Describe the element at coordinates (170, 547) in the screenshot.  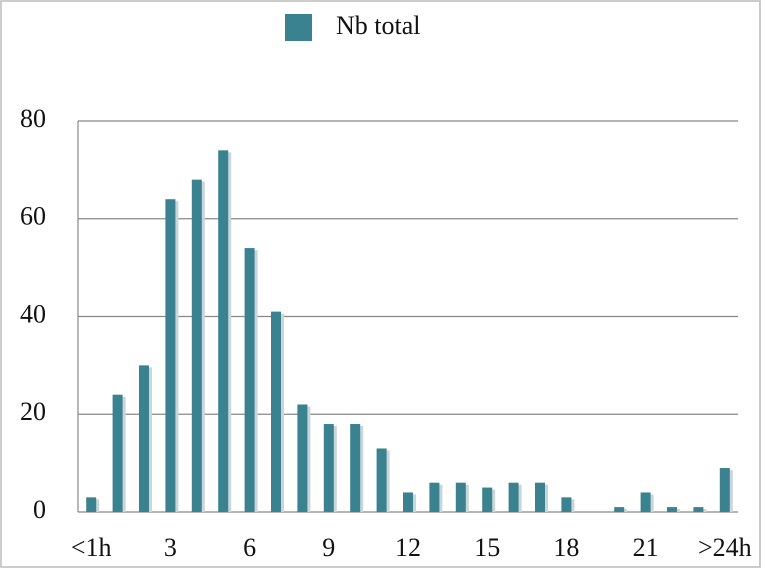
I see `x-tick-label: 3` at that location.